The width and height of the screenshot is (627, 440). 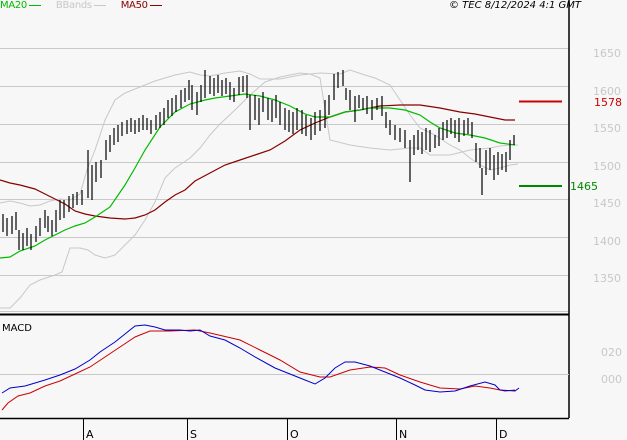 I want to click on price-y-axis: 1650 1600 1550 1500 1450 1400 1350, so click(x=607, y=166).